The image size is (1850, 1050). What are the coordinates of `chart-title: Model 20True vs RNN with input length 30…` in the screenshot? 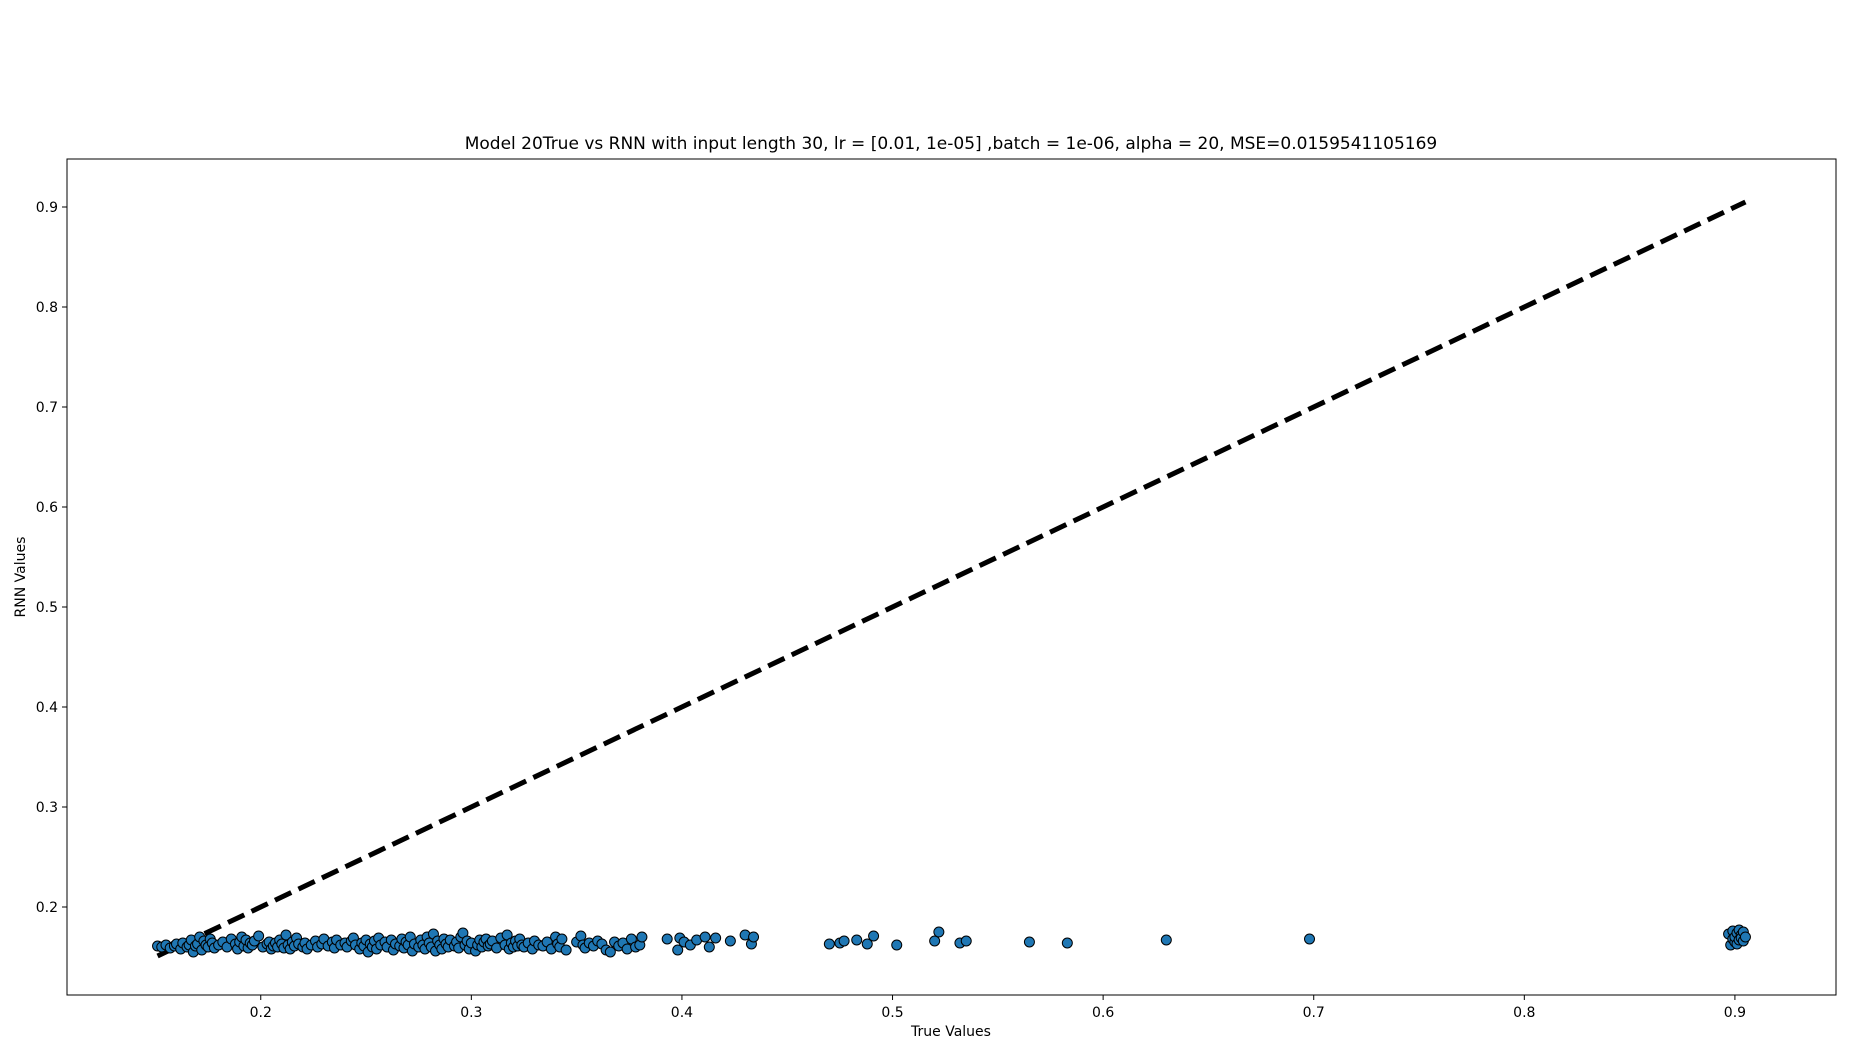 It's located at (951, 144).